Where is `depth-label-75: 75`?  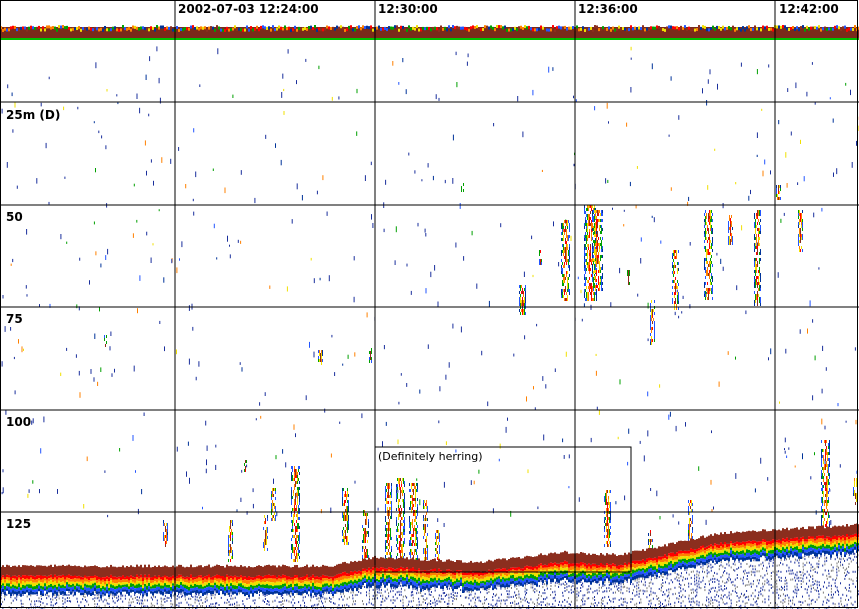 depth-label-75: 75 is located at coordinates (14, 319).